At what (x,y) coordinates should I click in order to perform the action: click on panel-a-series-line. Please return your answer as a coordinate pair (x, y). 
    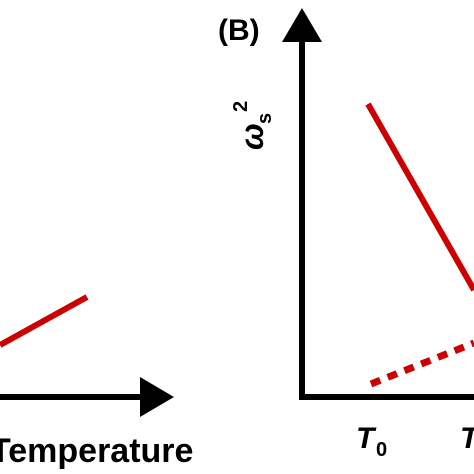
    Looking at the image, I should click on (44, 321).